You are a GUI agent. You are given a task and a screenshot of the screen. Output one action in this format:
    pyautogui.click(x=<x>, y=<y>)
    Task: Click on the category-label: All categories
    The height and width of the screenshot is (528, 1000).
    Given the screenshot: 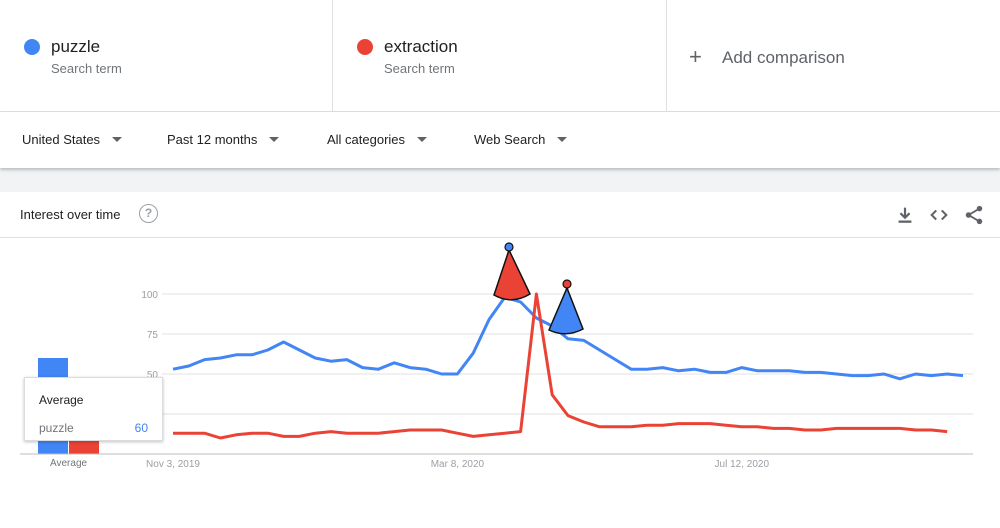 What is the action you would take?
    pyautogui.click(x=366, y=139)
    